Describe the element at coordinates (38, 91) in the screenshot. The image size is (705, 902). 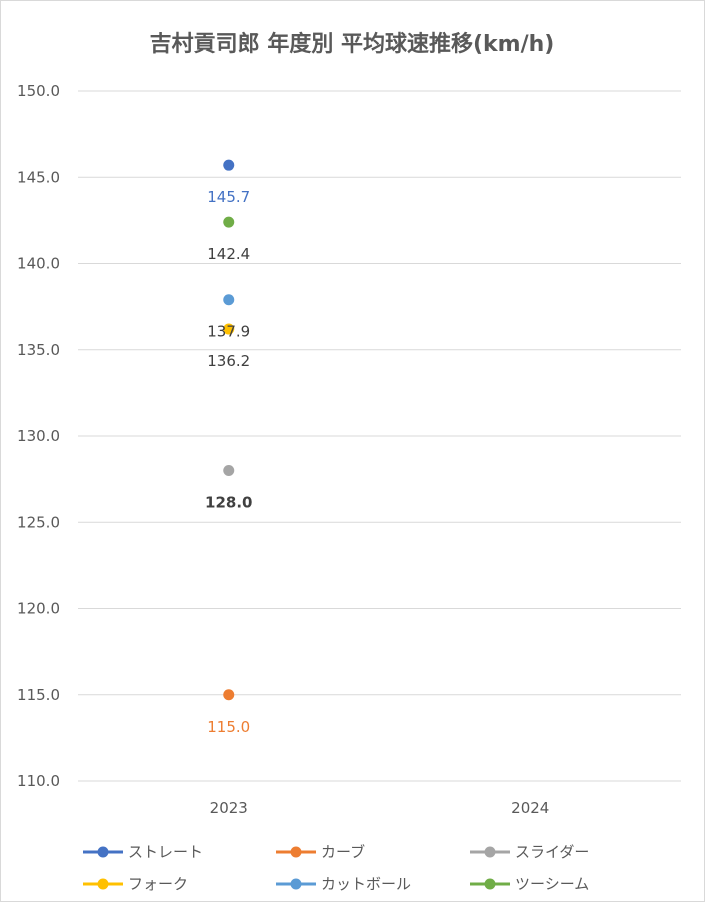
I see `y-tick-label: 150.0` at that location.